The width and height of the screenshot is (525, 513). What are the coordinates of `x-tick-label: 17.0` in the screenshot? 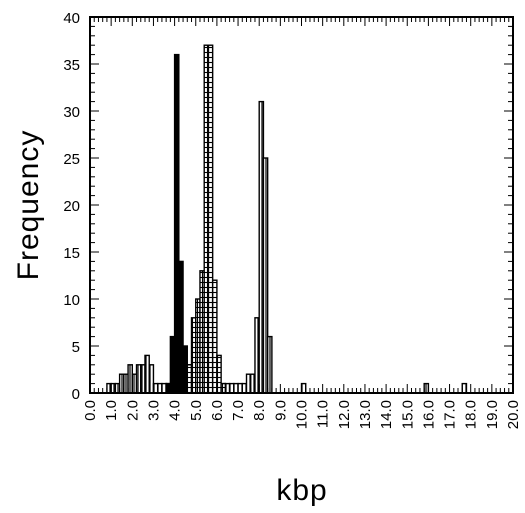 It's located at (450, 414).